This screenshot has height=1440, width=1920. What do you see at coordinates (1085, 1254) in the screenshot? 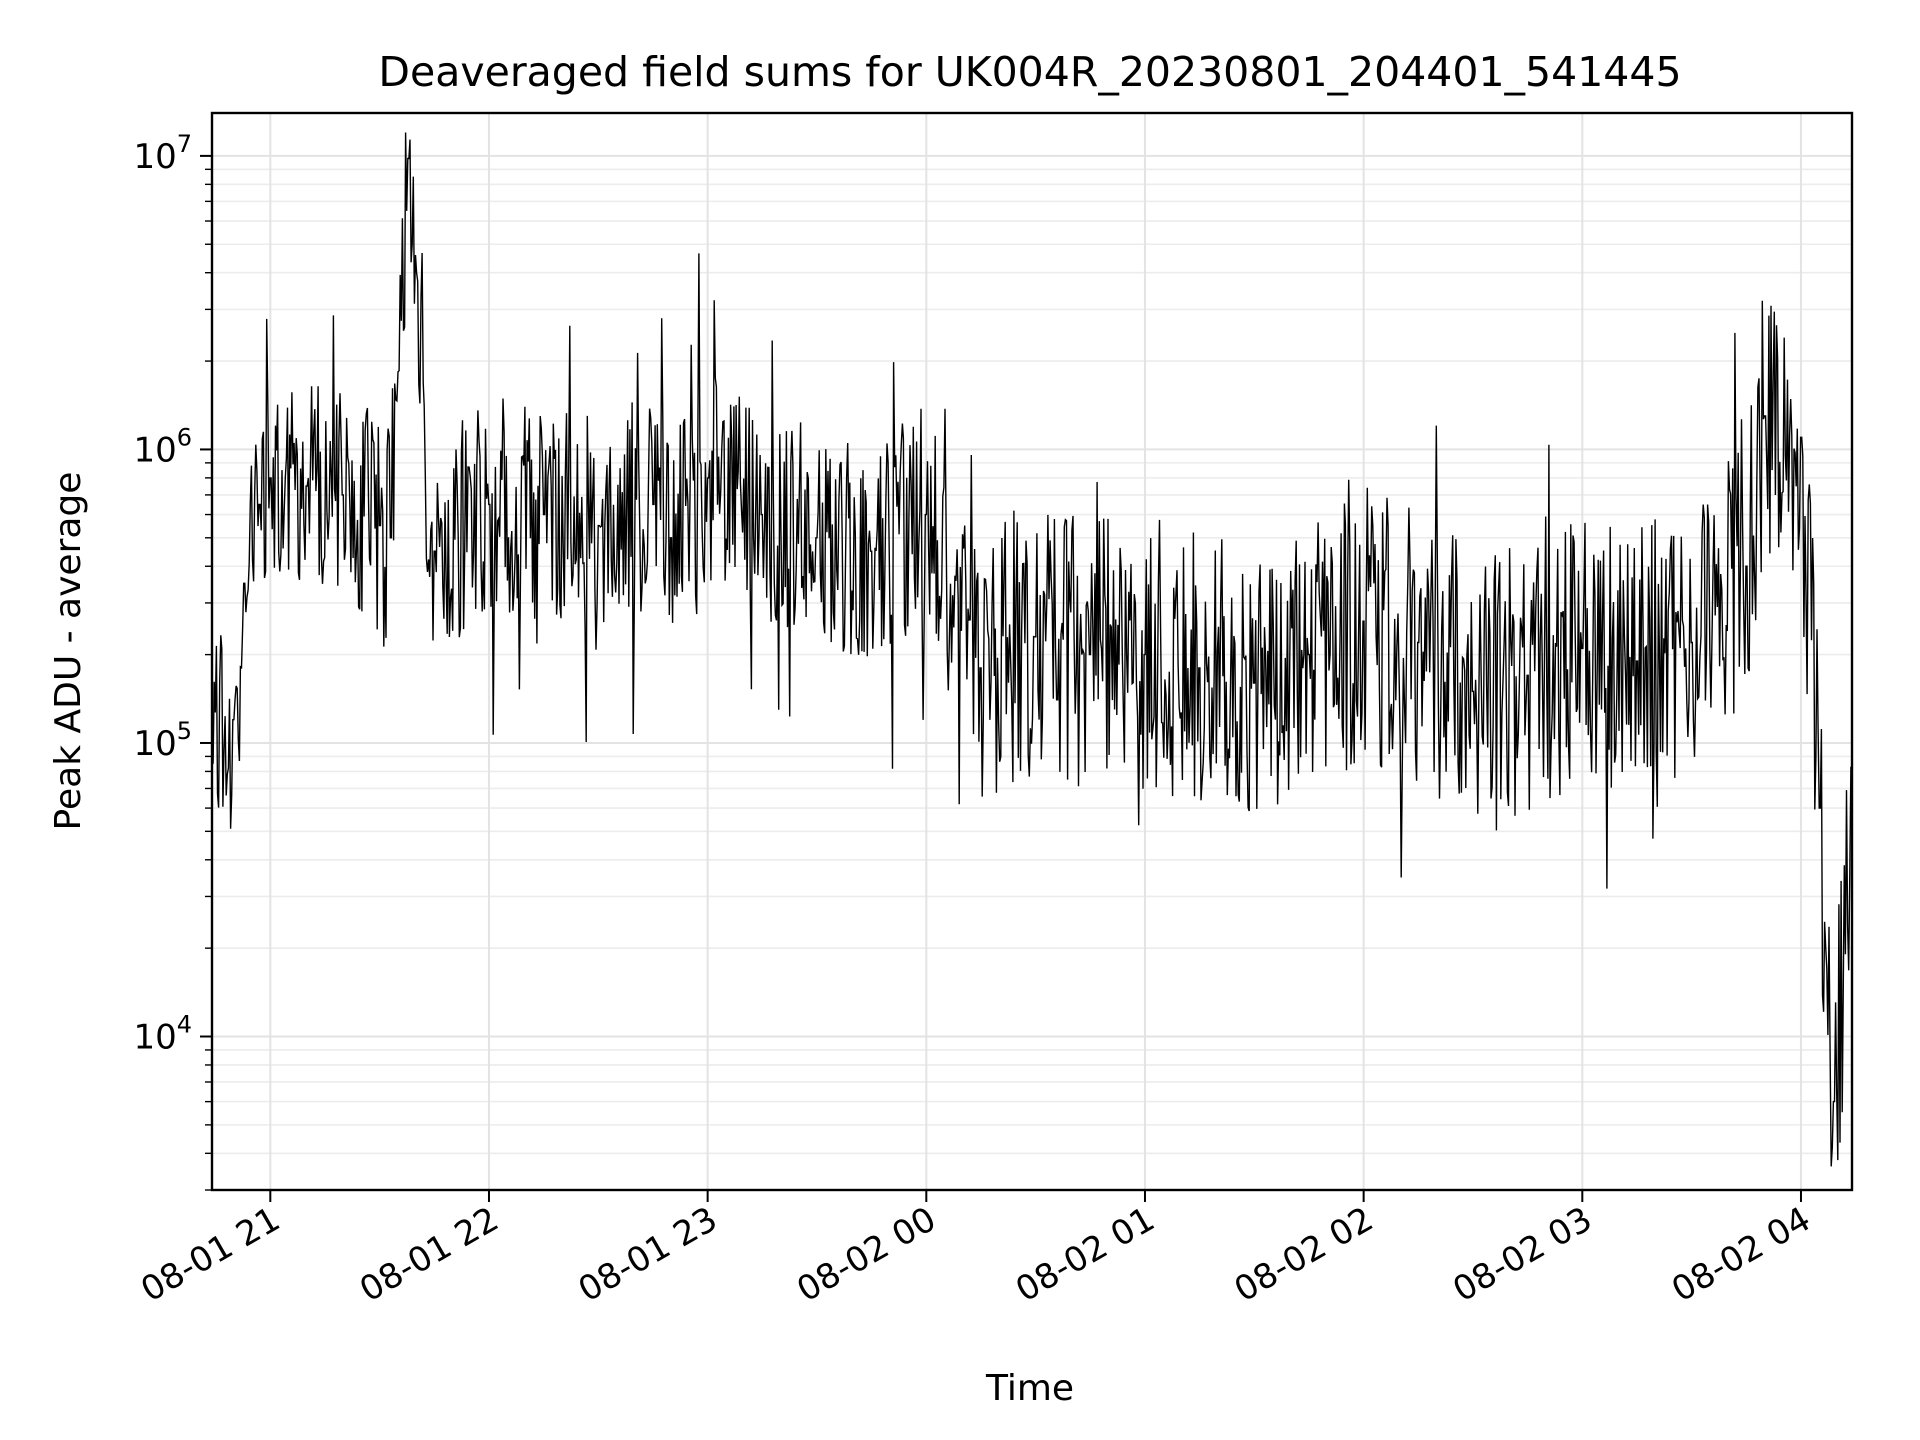
I see `x-tick-label: 08-02 01` at bounding box center [1085, 1254].